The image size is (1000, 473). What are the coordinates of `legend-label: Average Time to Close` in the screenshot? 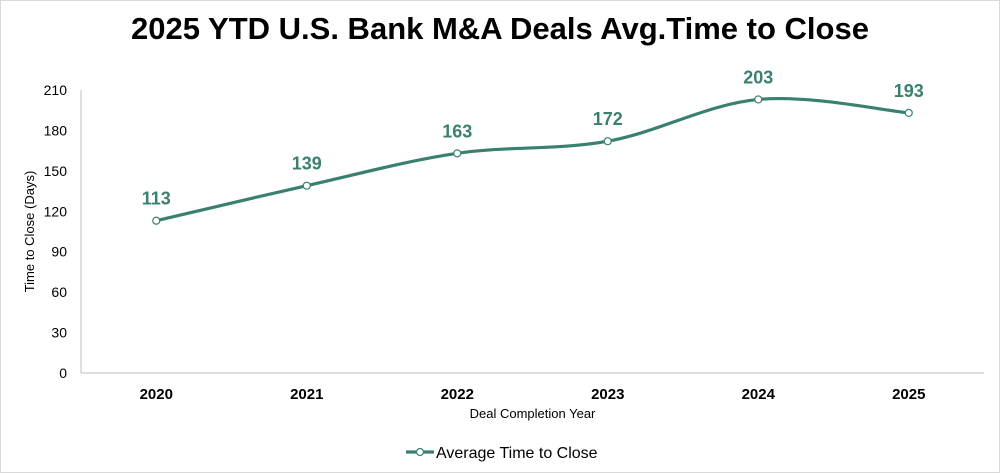 It's located at (517, 453).